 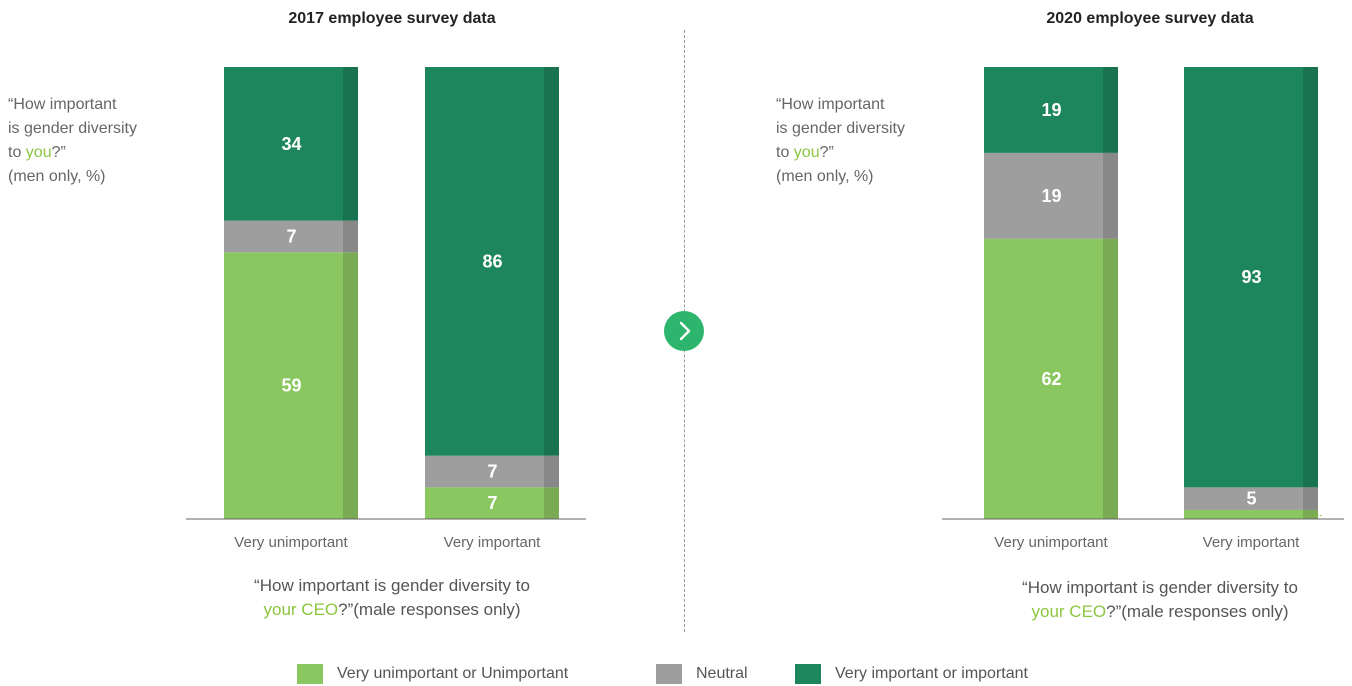 What do you see at coordinates (392, 18) in the screenshot?
I see `chart-title-2017: 2017 employee survey data` at bounding box center [392, 18].